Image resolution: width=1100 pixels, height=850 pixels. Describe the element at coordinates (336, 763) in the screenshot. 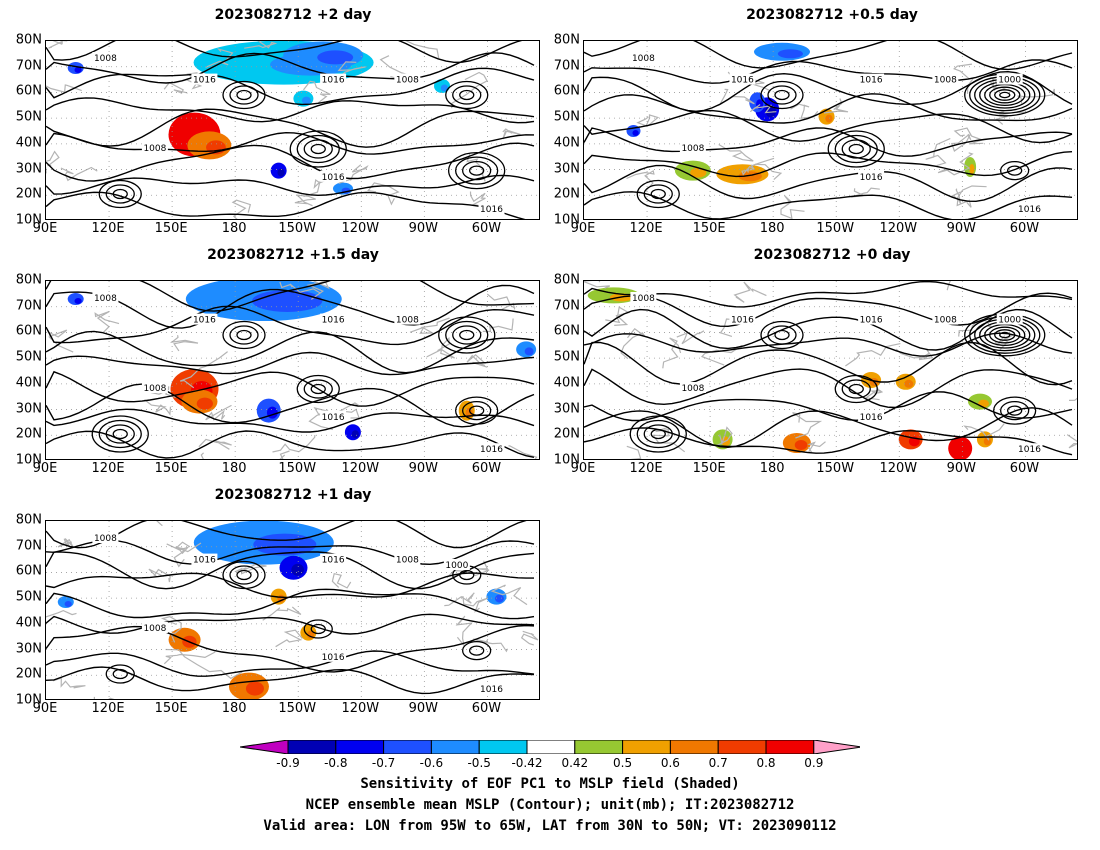

I see `colorbar-tick-label: -0.8` at that location.